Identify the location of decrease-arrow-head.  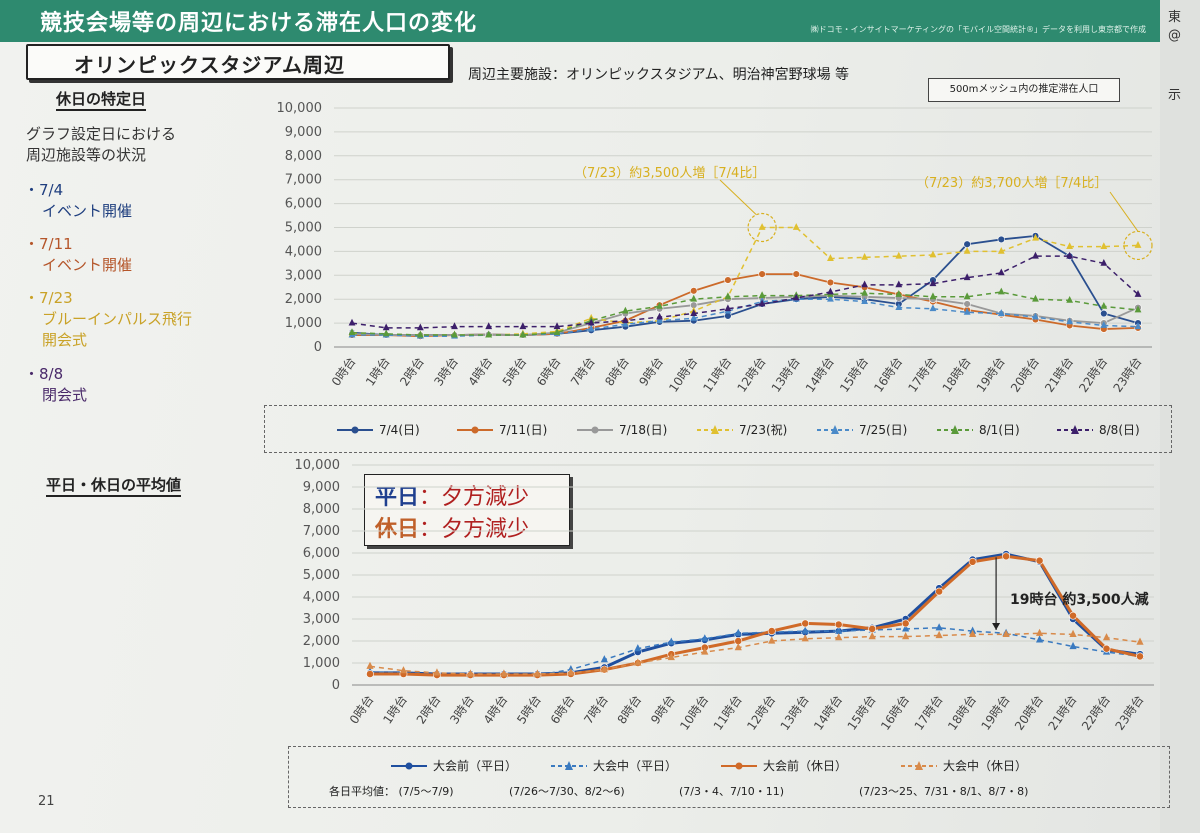
(996, 626).